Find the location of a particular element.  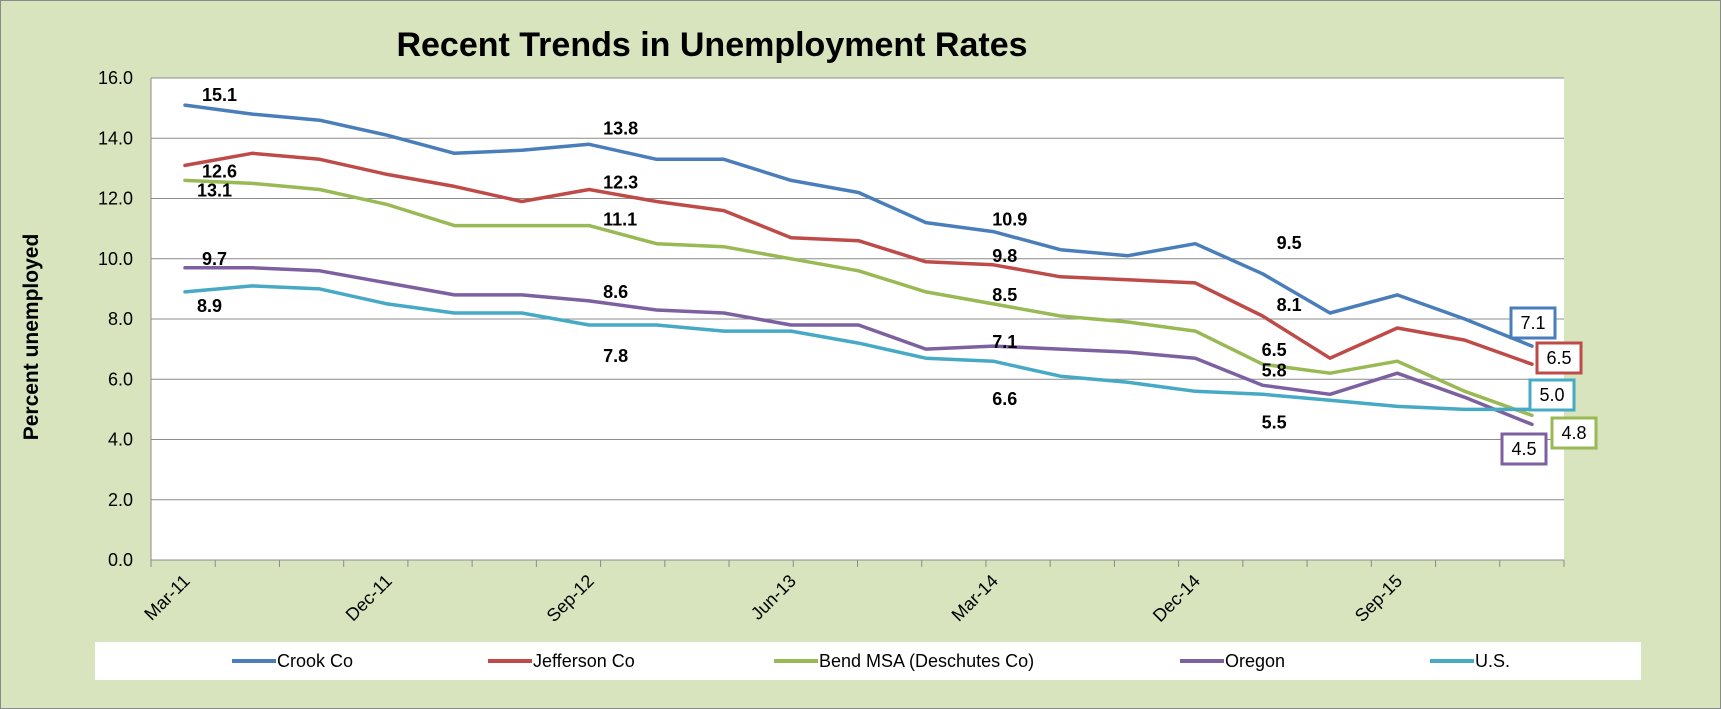

end-label: 7.1 is located at coordinates (1532, 323).